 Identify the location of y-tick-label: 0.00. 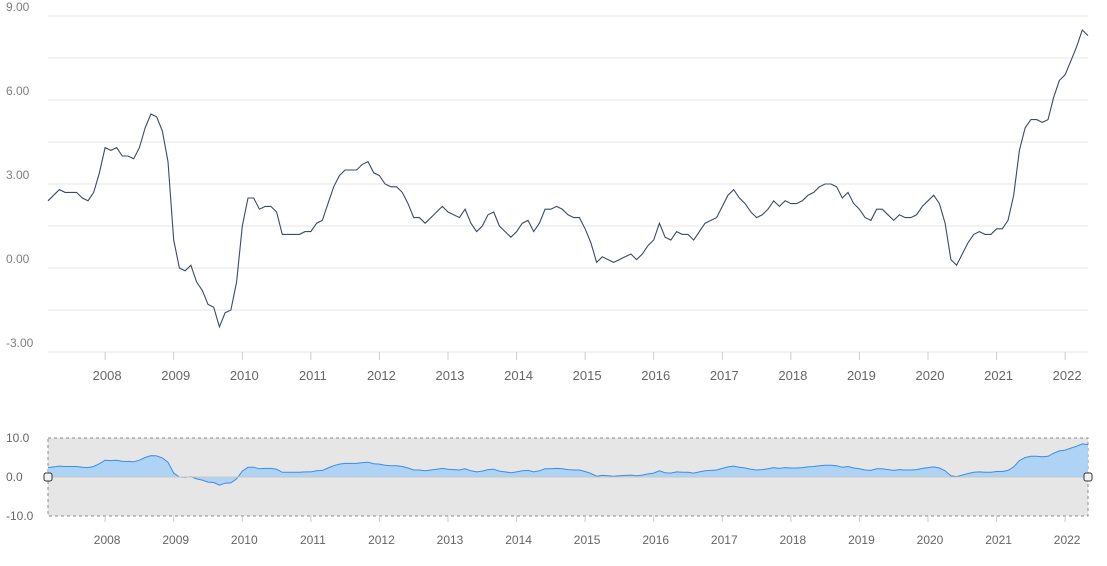
(18, 259).